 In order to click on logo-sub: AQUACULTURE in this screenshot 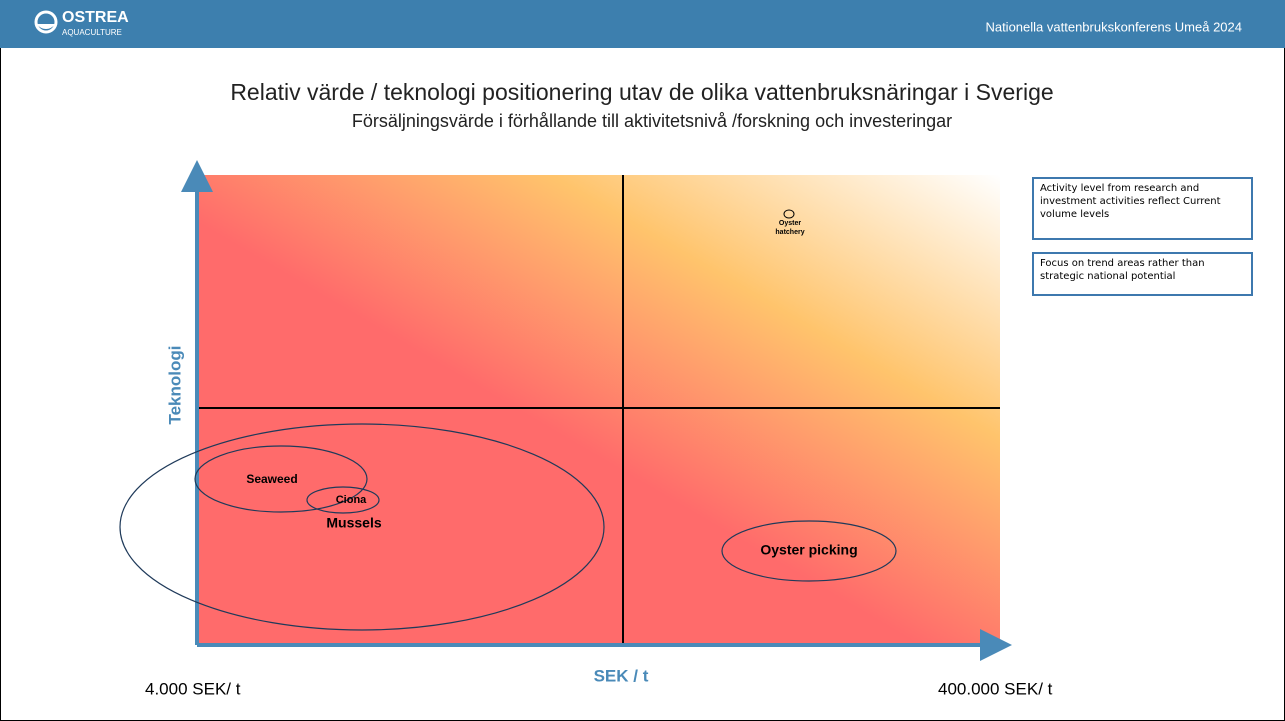, I will do `click(92, 32)`.